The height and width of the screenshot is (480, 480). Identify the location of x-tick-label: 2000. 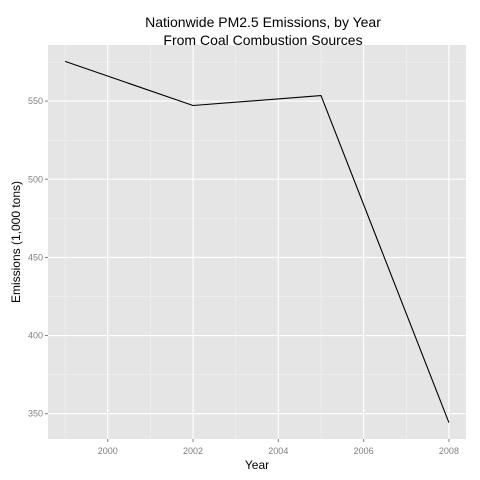
(108, 451).